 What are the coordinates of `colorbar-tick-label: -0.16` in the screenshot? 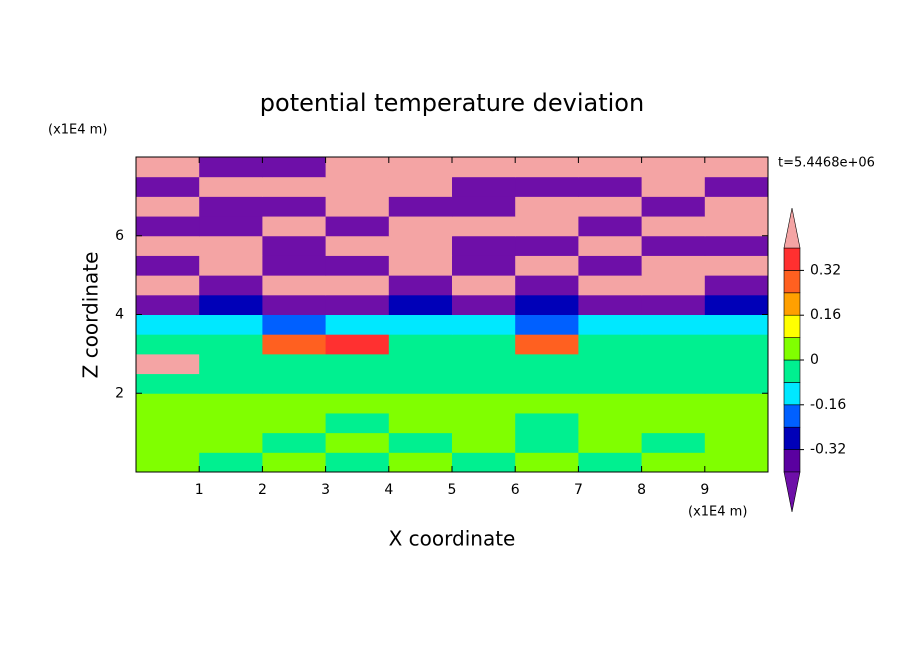 It's located at (828, 405).